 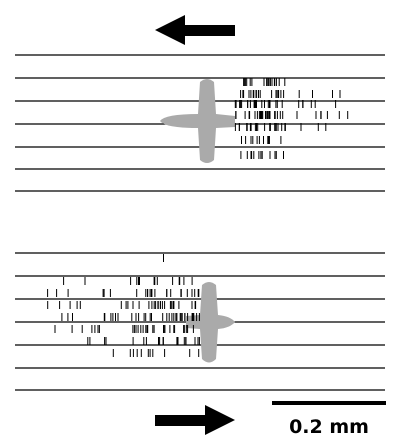 What do you see at coordinates (195, 420) in the screenshot?
I see `arrow-right` at bounding box center [195, 420].